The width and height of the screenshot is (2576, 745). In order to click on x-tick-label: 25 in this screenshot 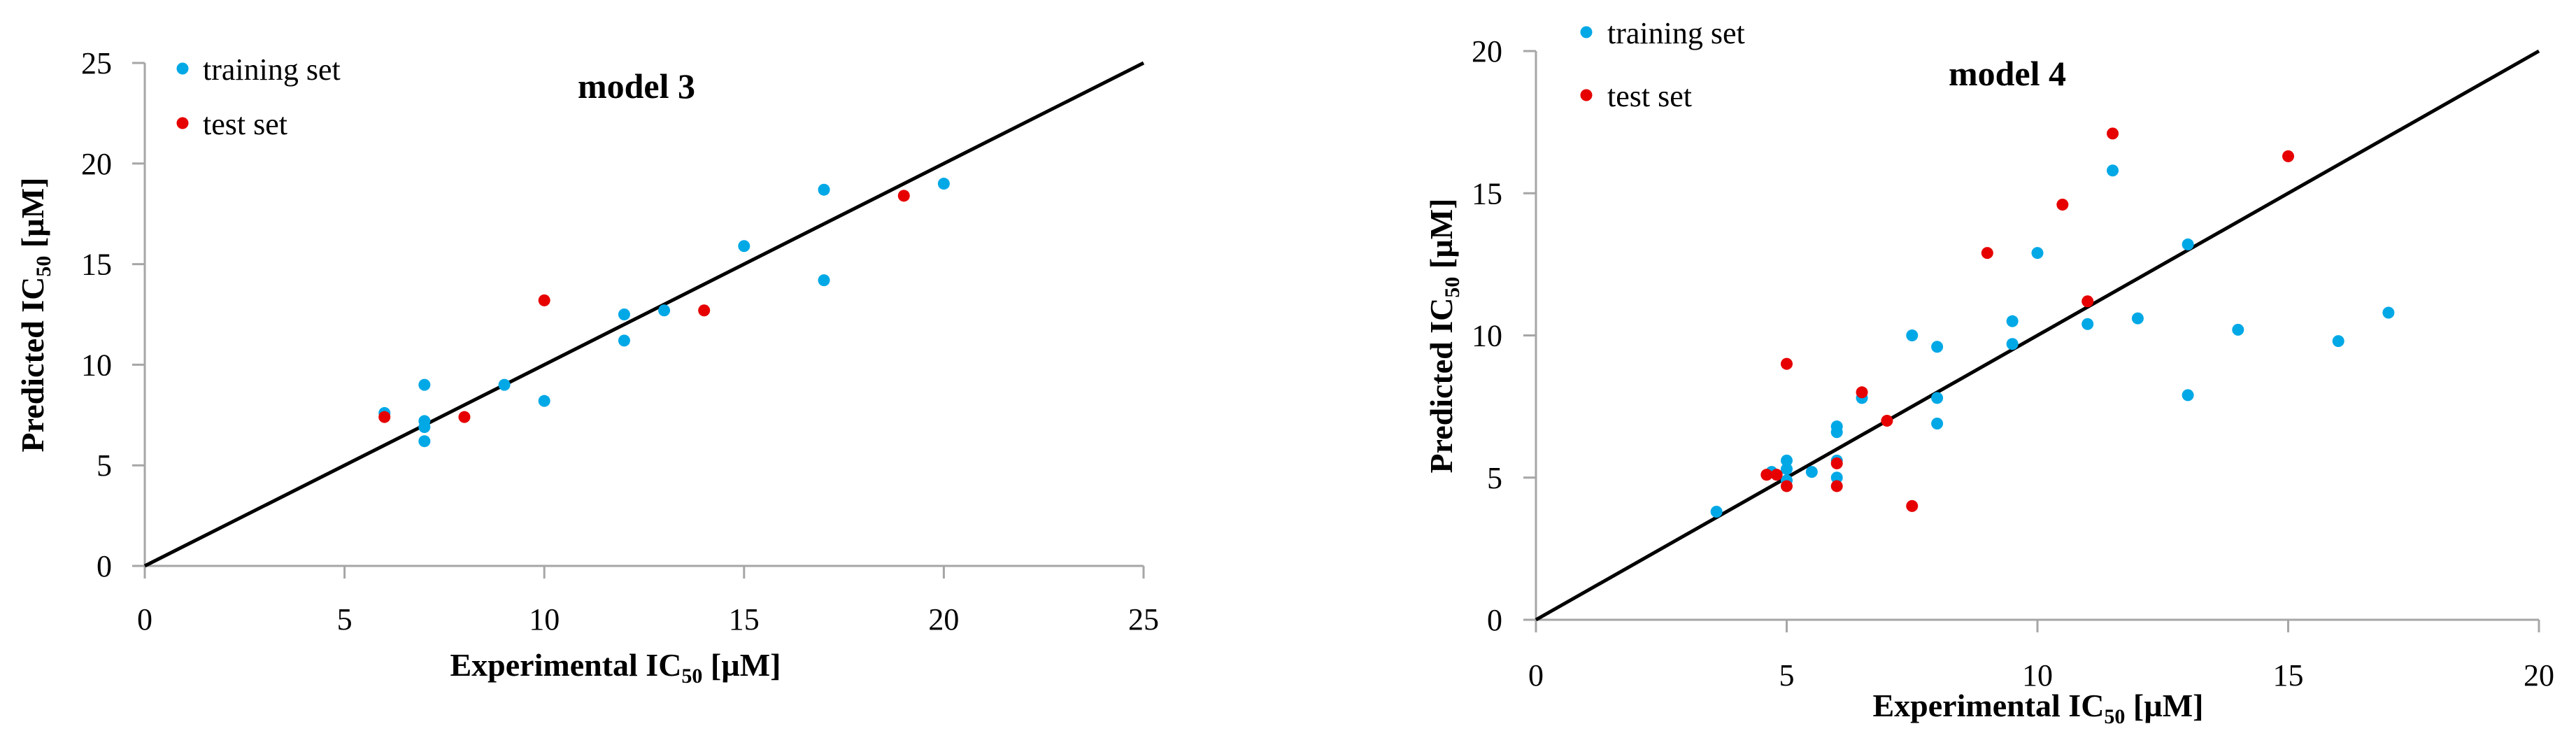, I will do `click(1143, 619)`.